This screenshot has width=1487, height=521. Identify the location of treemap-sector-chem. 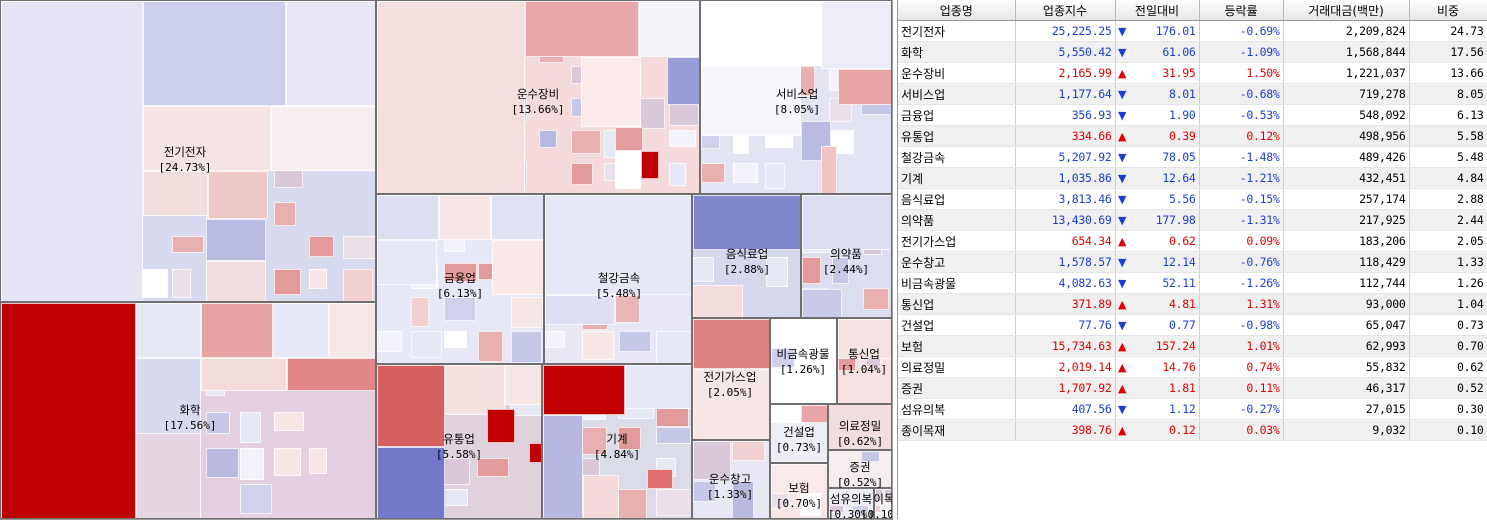
(188, 410).